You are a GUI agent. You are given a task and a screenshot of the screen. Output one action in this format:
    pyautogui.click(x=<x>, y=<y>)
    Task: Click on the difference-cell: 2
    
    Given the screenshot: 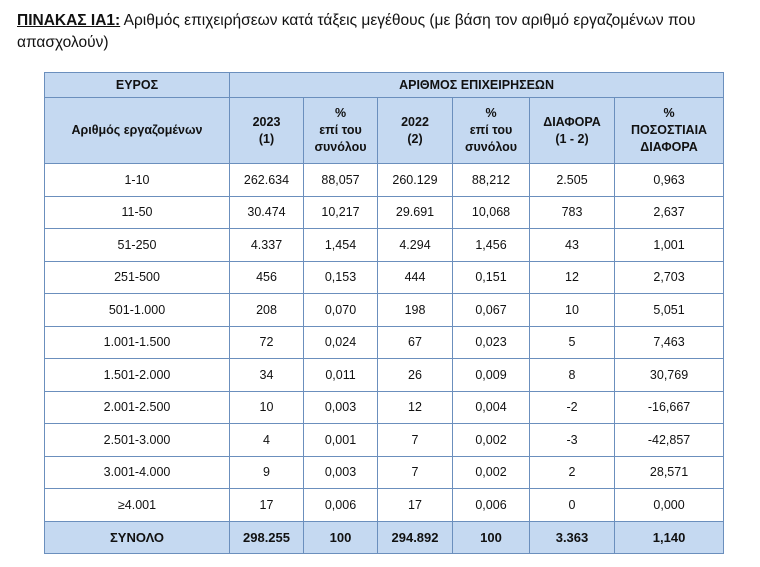 What is the action you would take?
    pyautogui.click(x=572, y=472)
    